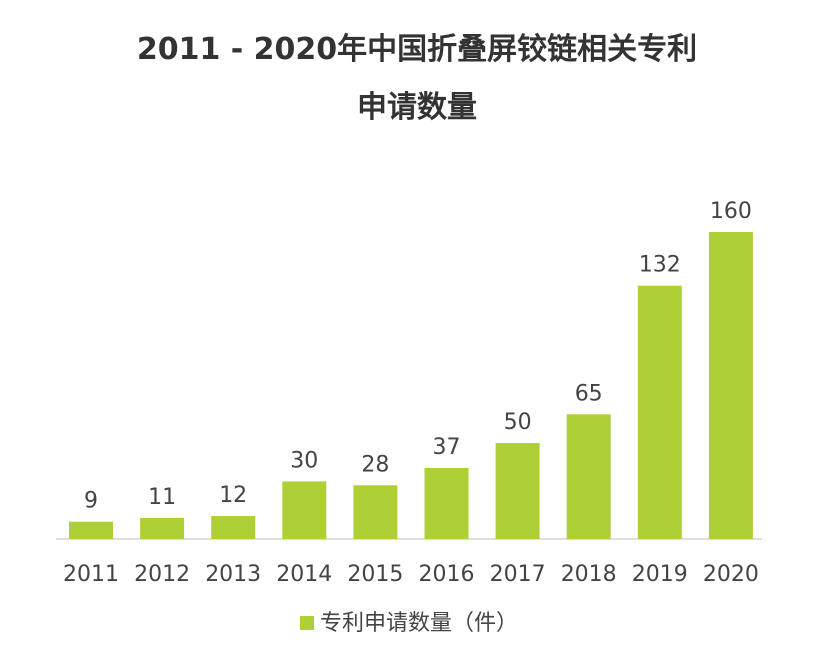 The image size is (834, 651). I want to click on legend-label: 专利申请数量（件）, so click(419, 623).